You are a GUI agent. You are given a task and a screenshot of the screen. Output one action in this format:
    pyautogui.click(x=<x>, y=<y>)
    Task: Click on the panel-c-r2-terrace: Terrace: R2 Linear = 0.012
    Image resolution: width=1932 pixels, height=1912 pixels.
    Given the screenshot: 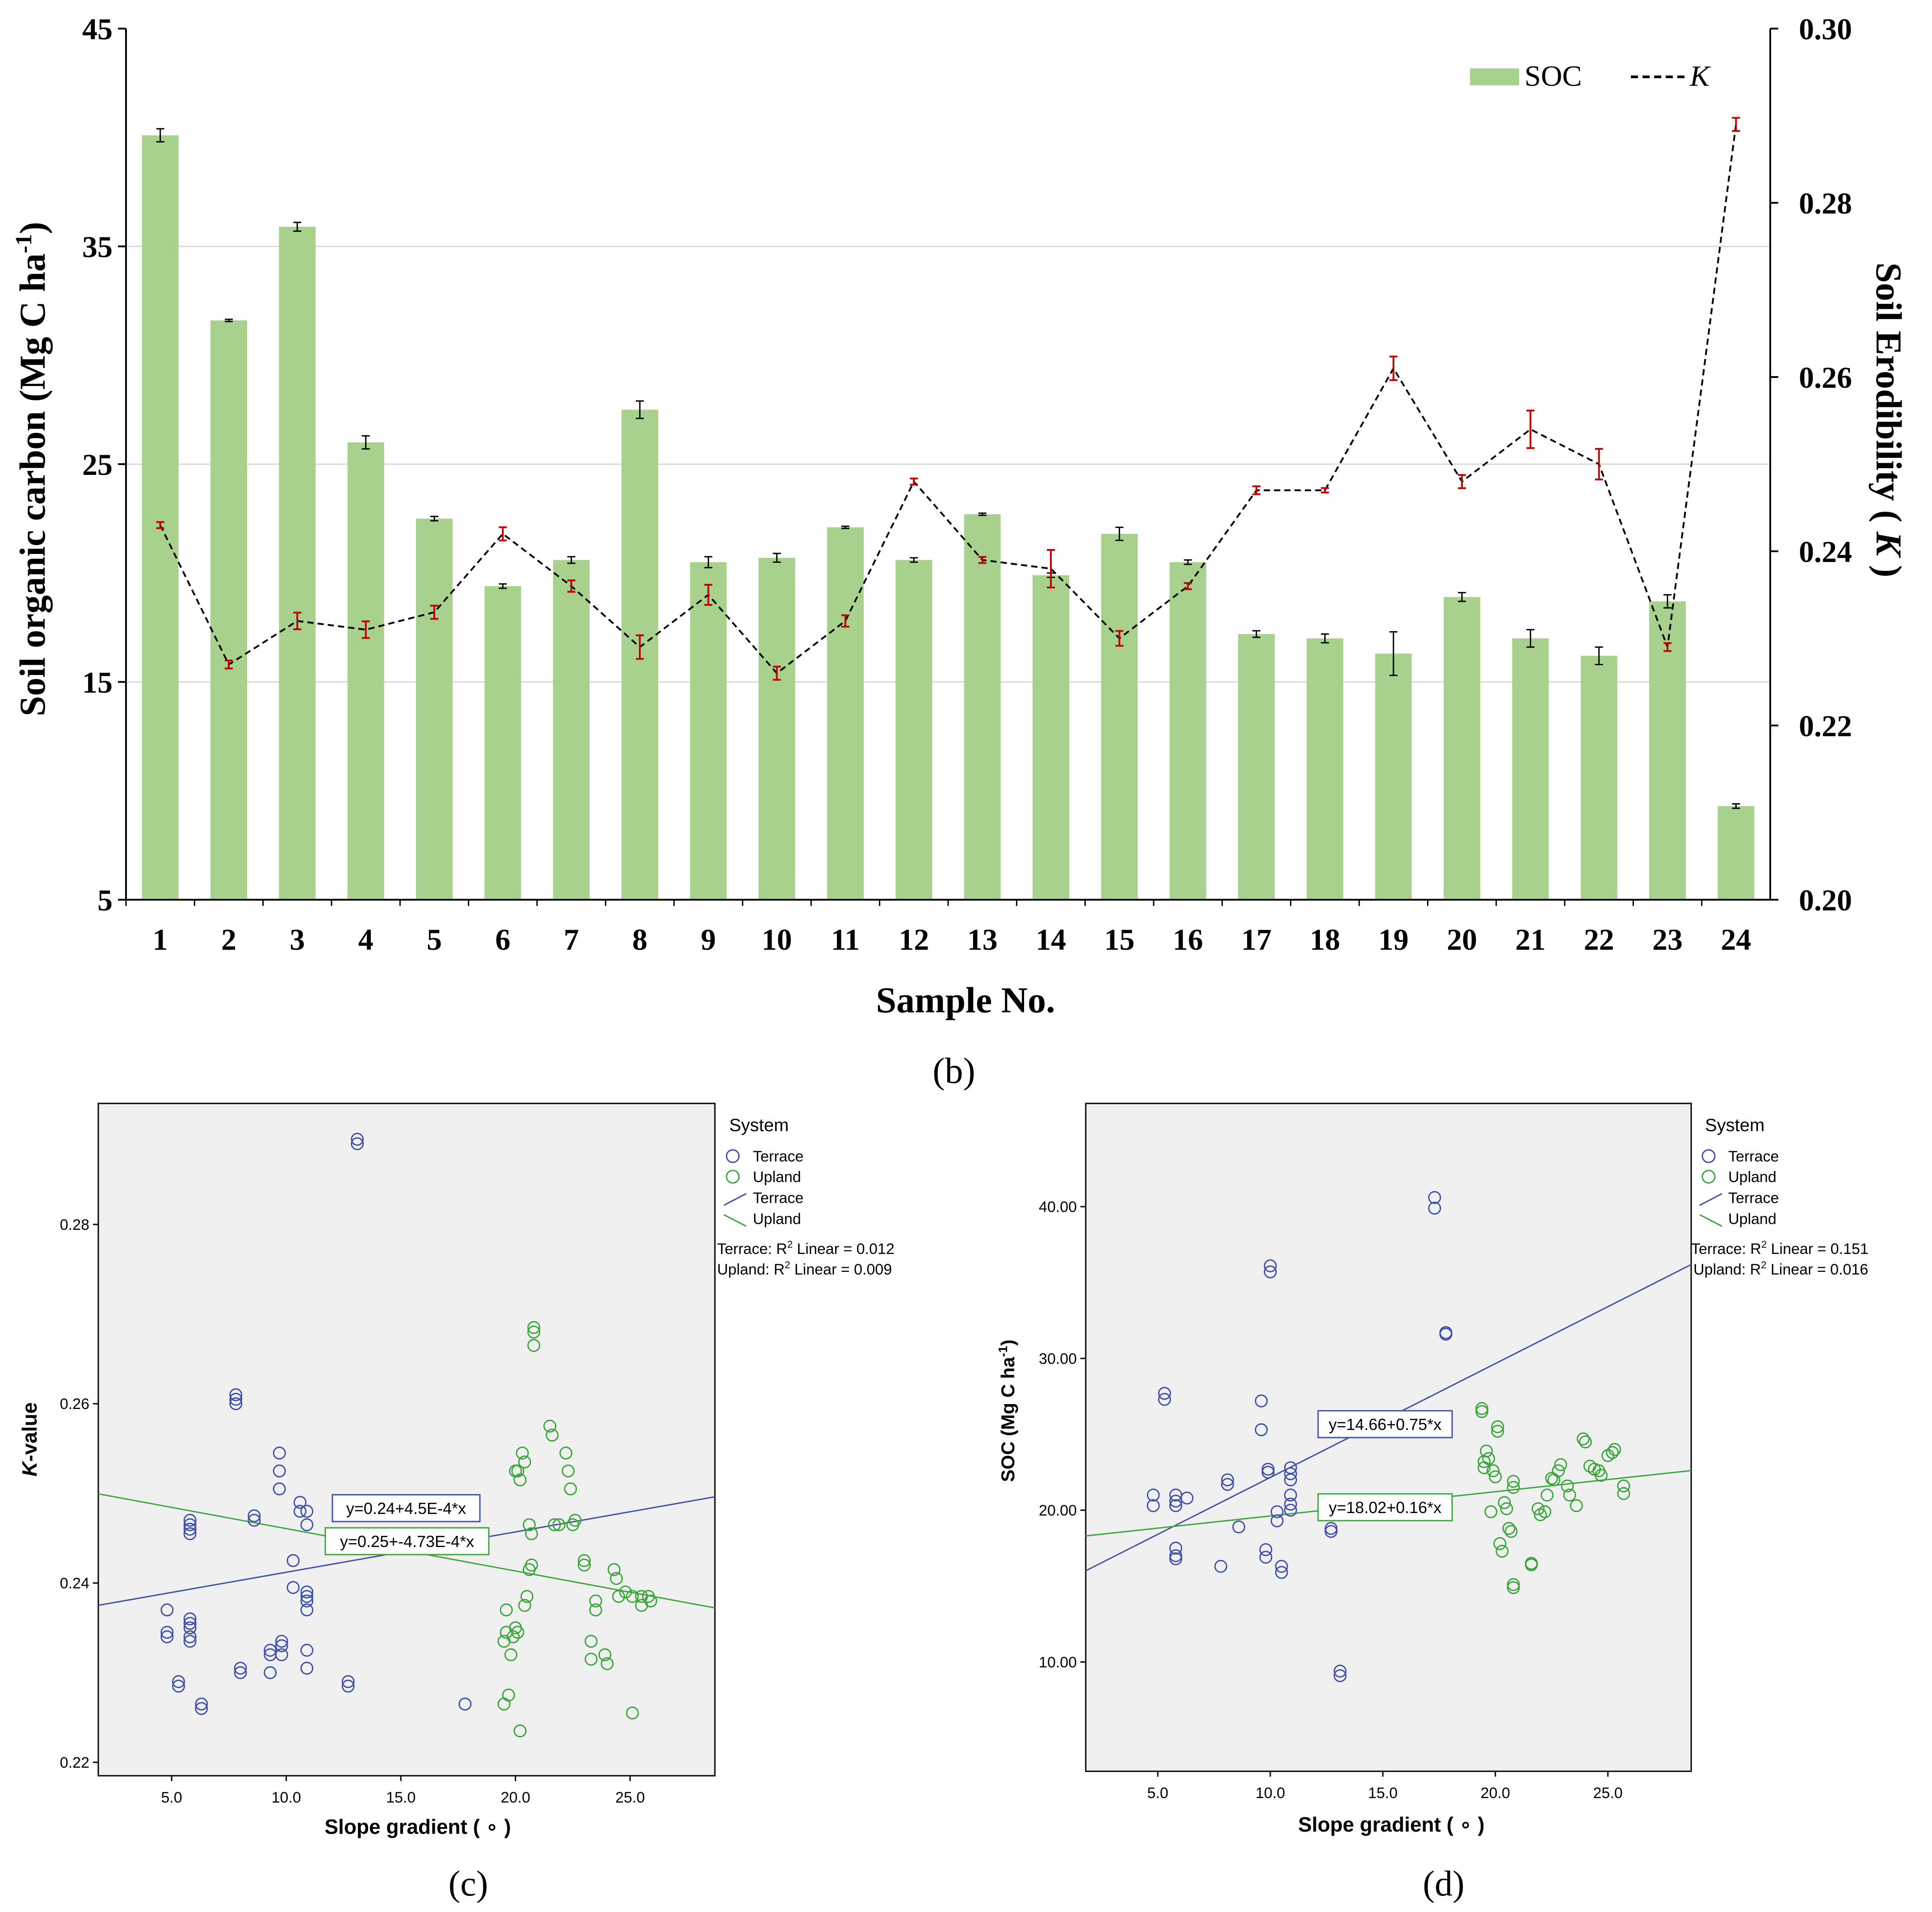 What is the action you would take?
    pyautogui.click(x=806, y=1249)
    